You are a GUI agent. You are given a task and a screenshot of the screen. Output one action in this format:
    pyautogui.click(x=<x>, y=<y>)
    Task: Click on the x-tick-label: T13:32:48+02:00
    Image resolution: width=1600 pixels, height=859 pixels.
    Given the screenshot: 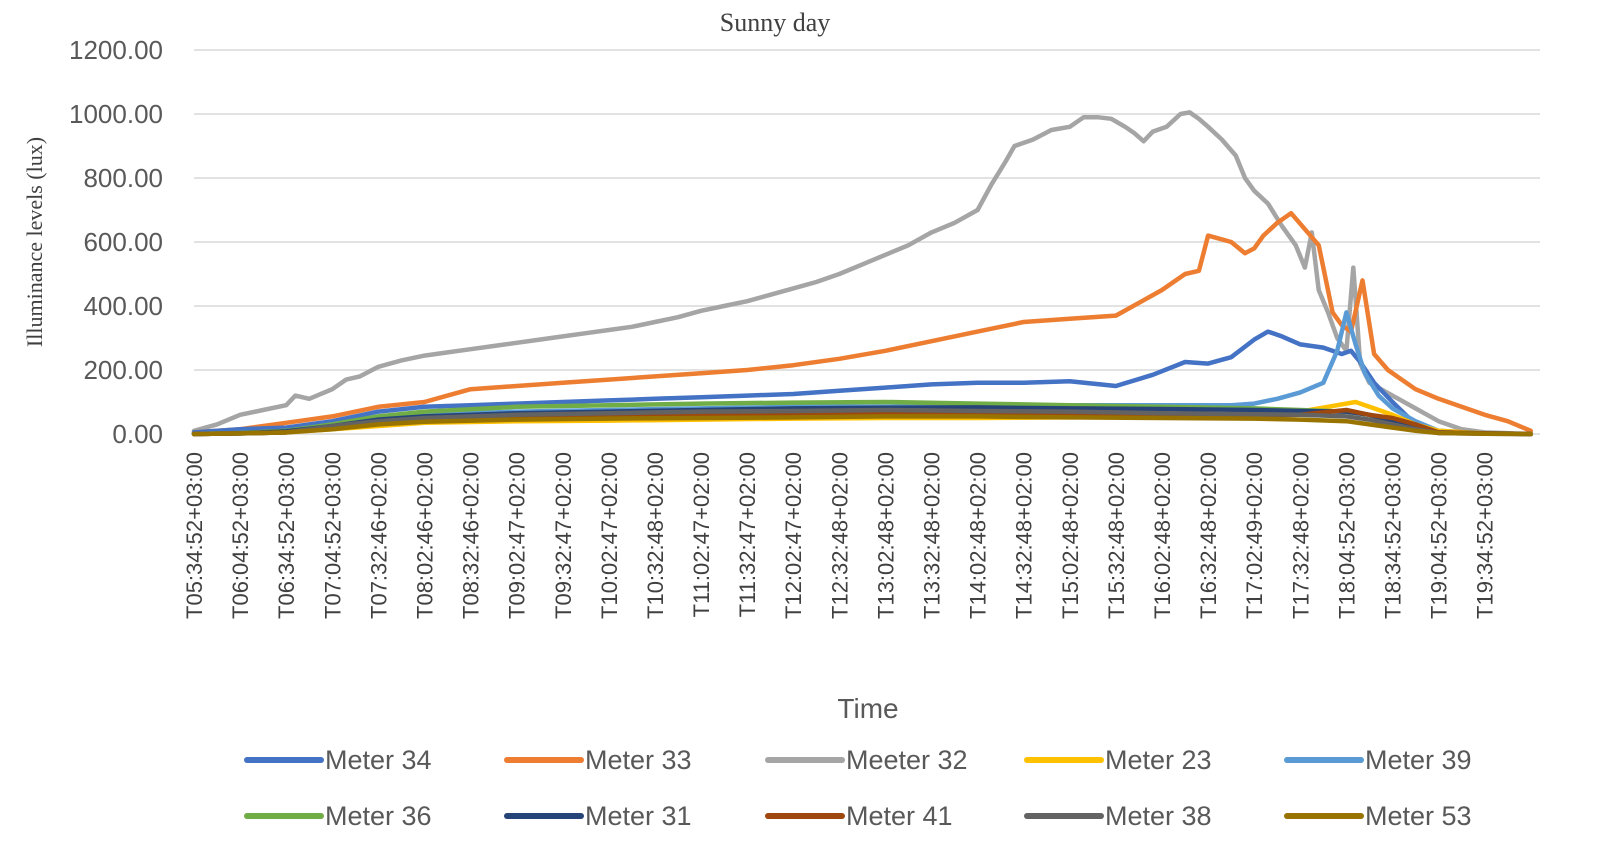 What is the action you would take?
    pyautogui.click(x=932, y=535)
    